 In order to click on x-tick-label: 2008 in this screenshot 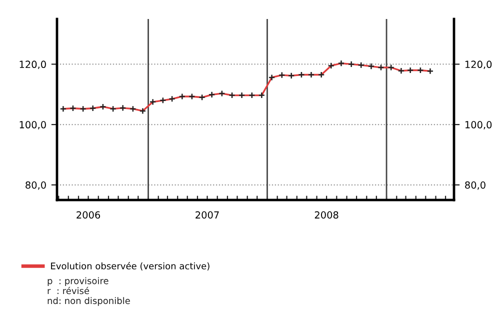, I will do `click(326, 215)`.